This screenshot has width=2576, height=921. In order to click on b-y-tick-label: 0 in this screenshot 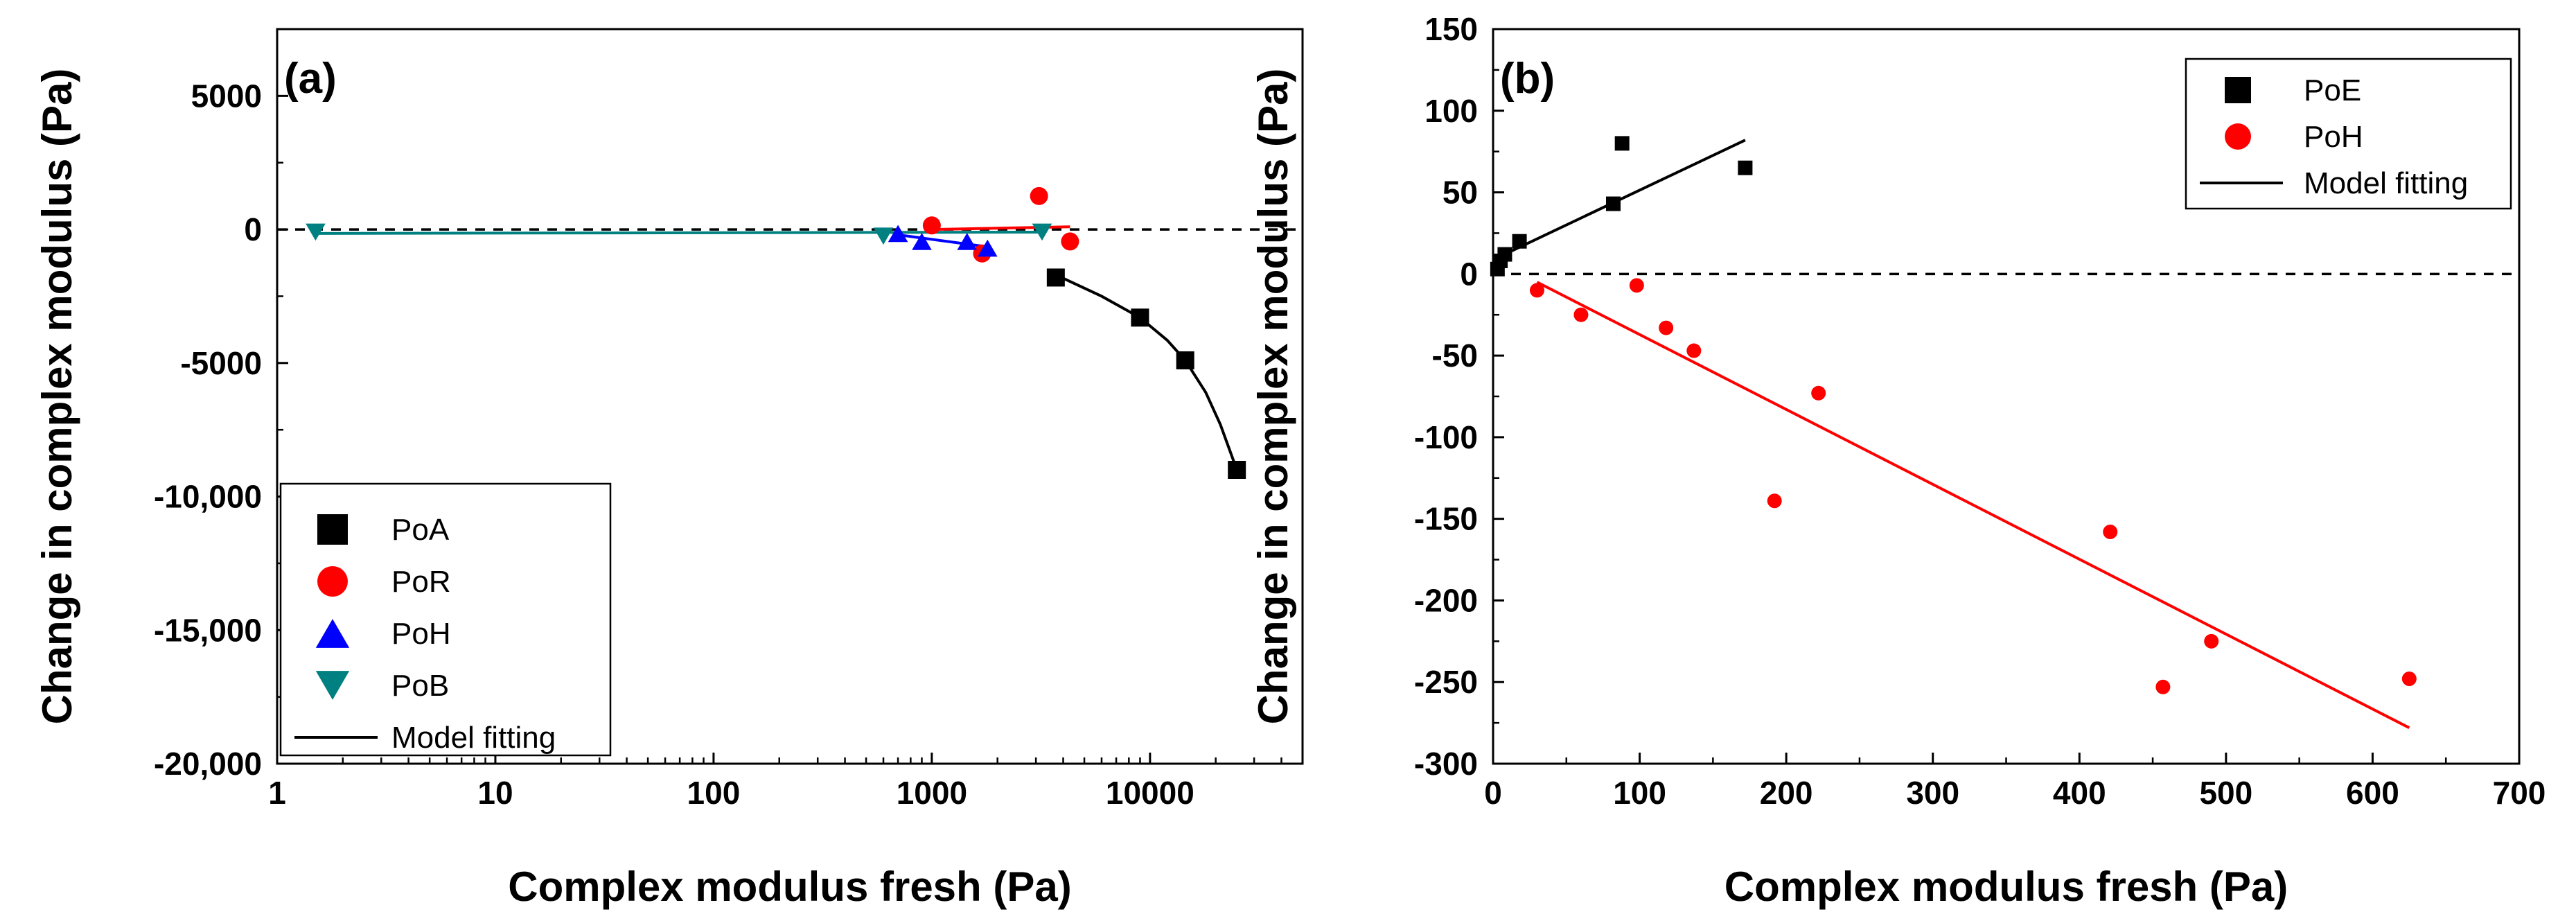, I will do `click(1469, 274)`.